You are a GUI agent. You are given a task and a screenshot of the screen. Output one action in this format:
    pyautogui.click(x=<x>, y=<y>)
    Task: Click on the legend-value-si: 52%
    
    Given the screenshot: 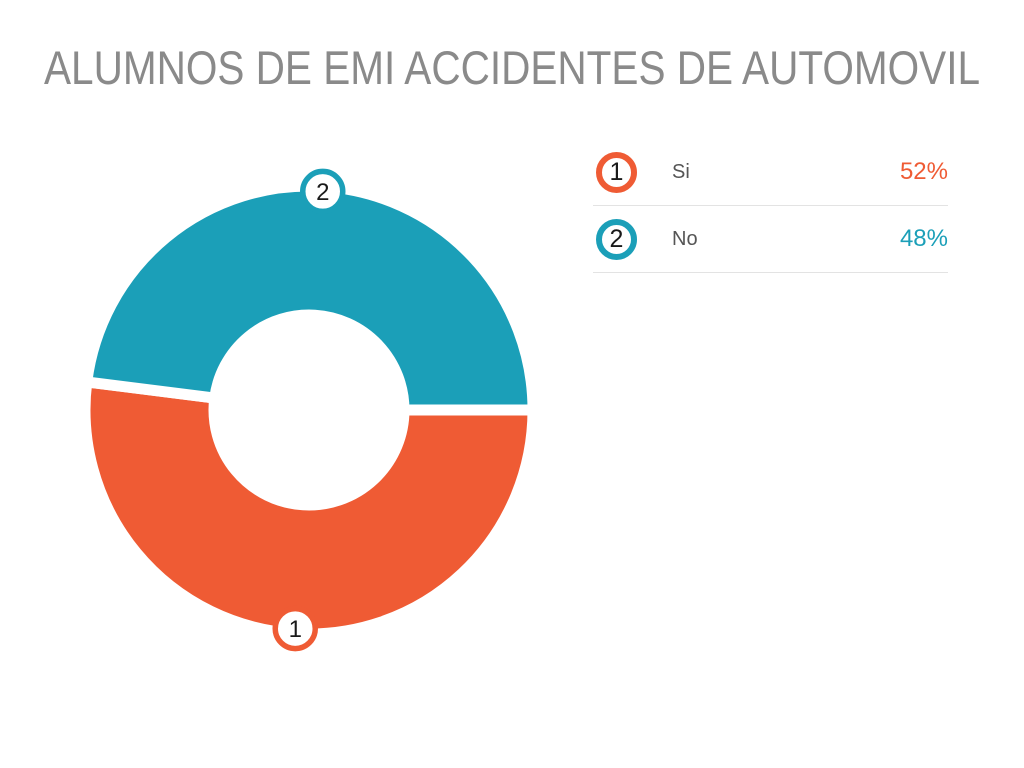 What is the action you would take?
    pyautogui.click(x=923, y=171)
    